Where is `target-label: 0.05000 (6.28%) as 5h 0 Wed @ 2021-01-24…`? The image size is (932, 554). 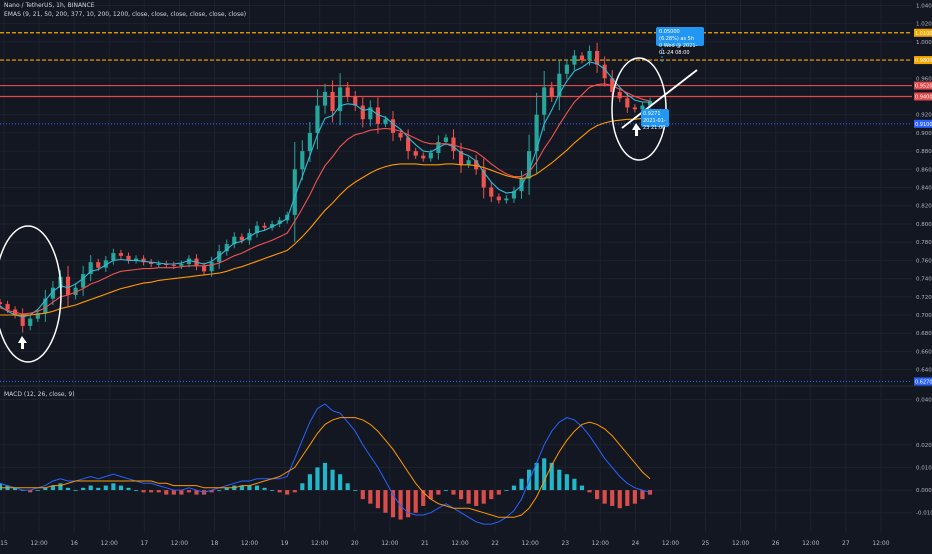
target-label: 0.05000 (6.28%) as 5h 0 Wed @ 2021-01-24… is located at coordinates (680, 41).